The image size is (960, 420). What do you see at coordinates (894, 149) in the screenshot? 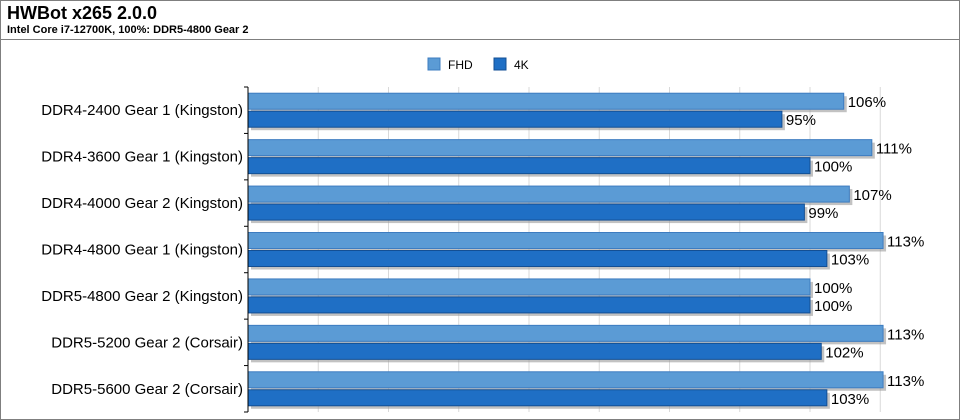
I see `value-label-fhd: 111%` at bounding box center [894, 149].